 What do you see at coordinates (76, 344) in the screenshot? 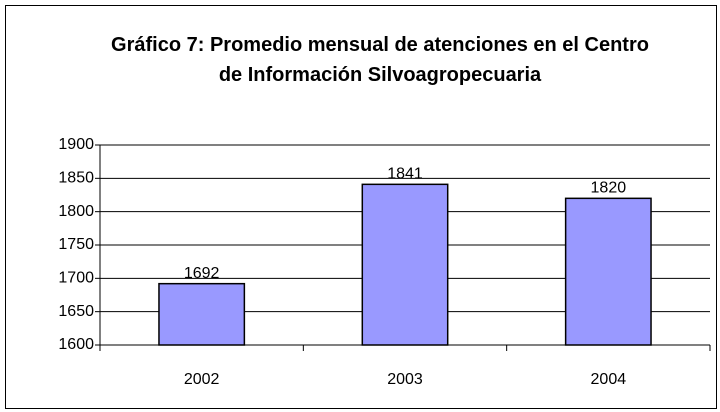
I see `y-tick-label: 1600` at bounding box center [76, 344].